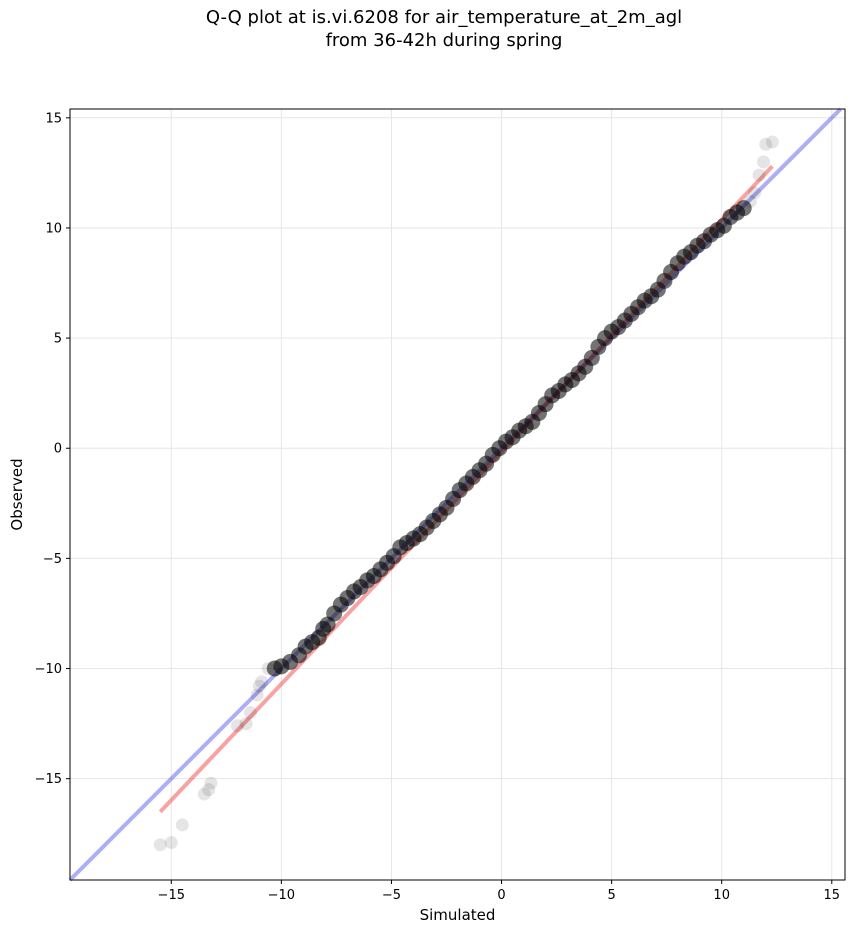 The image size is (854, 934). I want to click on x-tick-label: −15, so click(171, 895).